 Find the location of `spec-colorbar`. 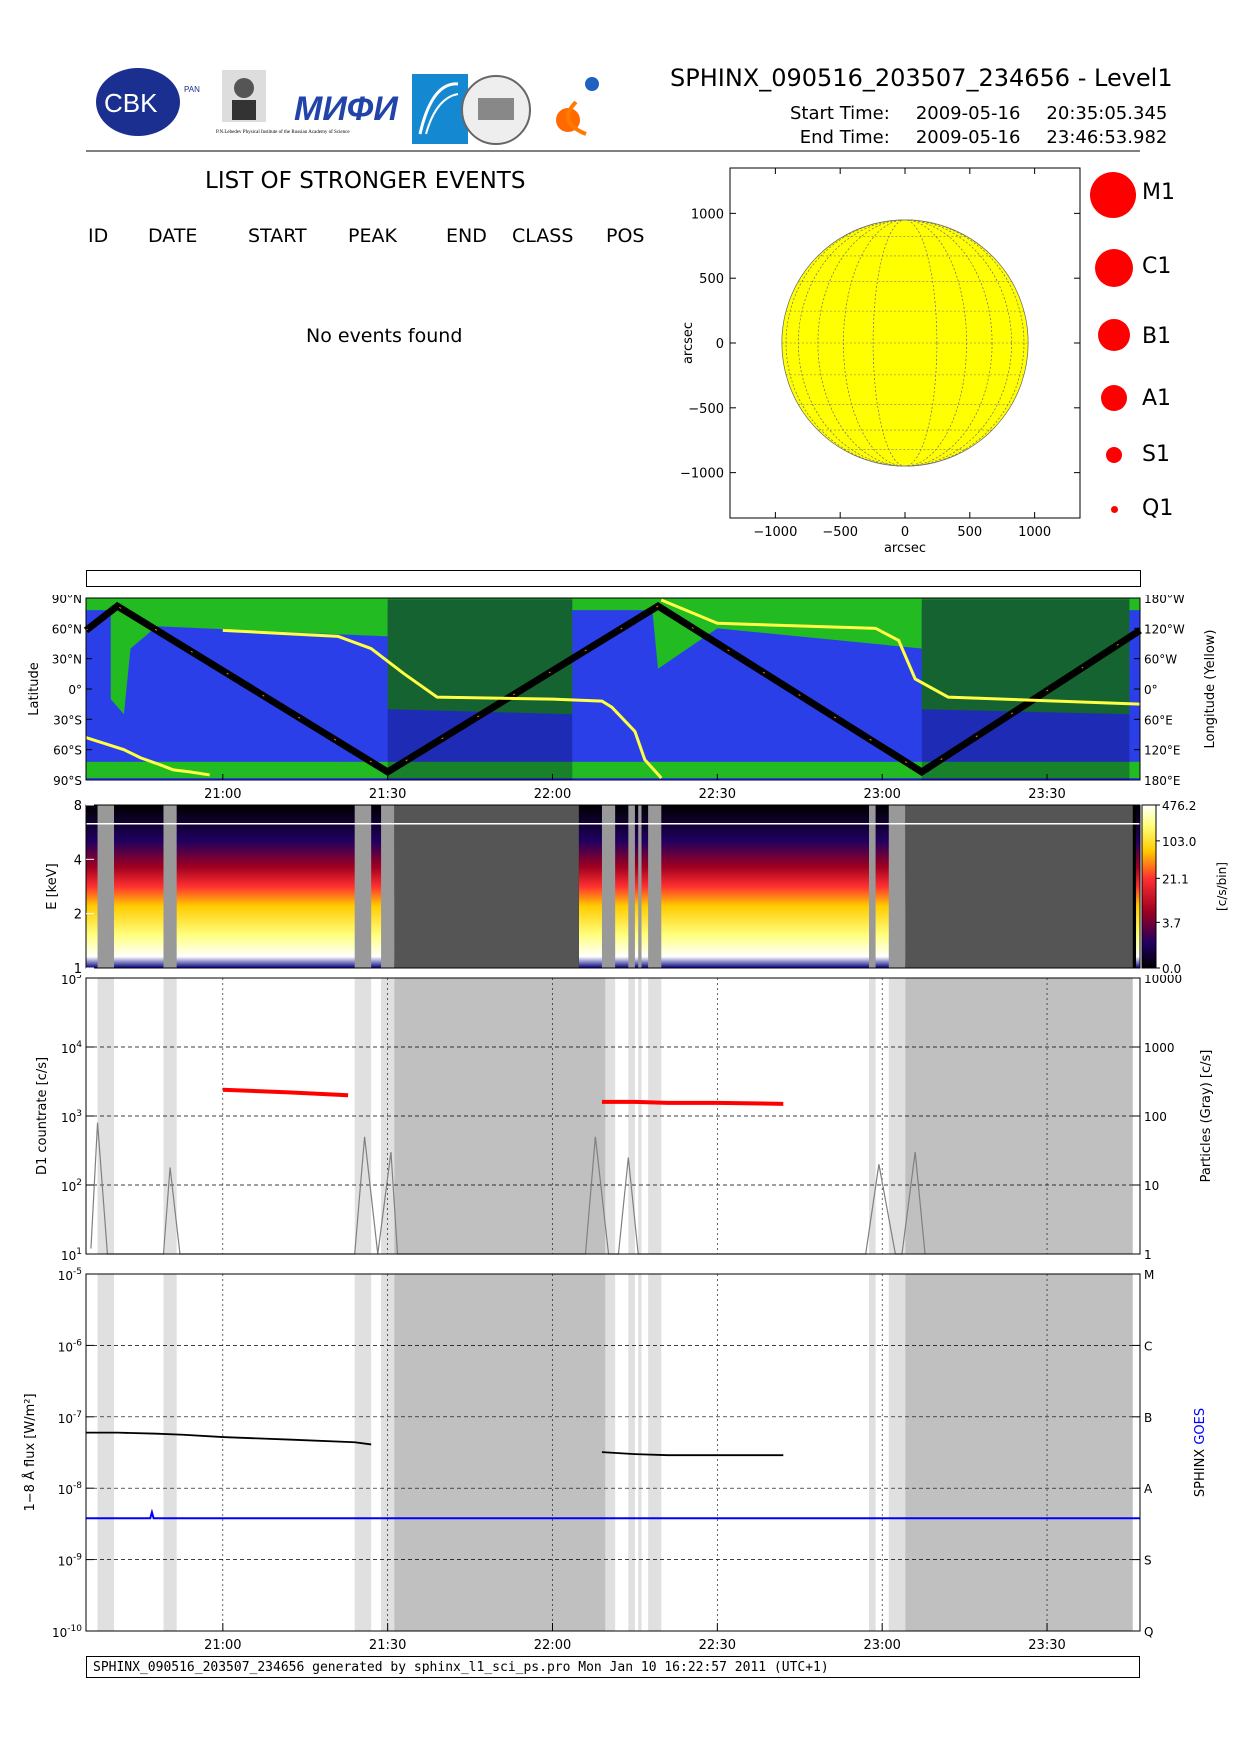

spec-colorbar is located at coordinates (1149, 886).